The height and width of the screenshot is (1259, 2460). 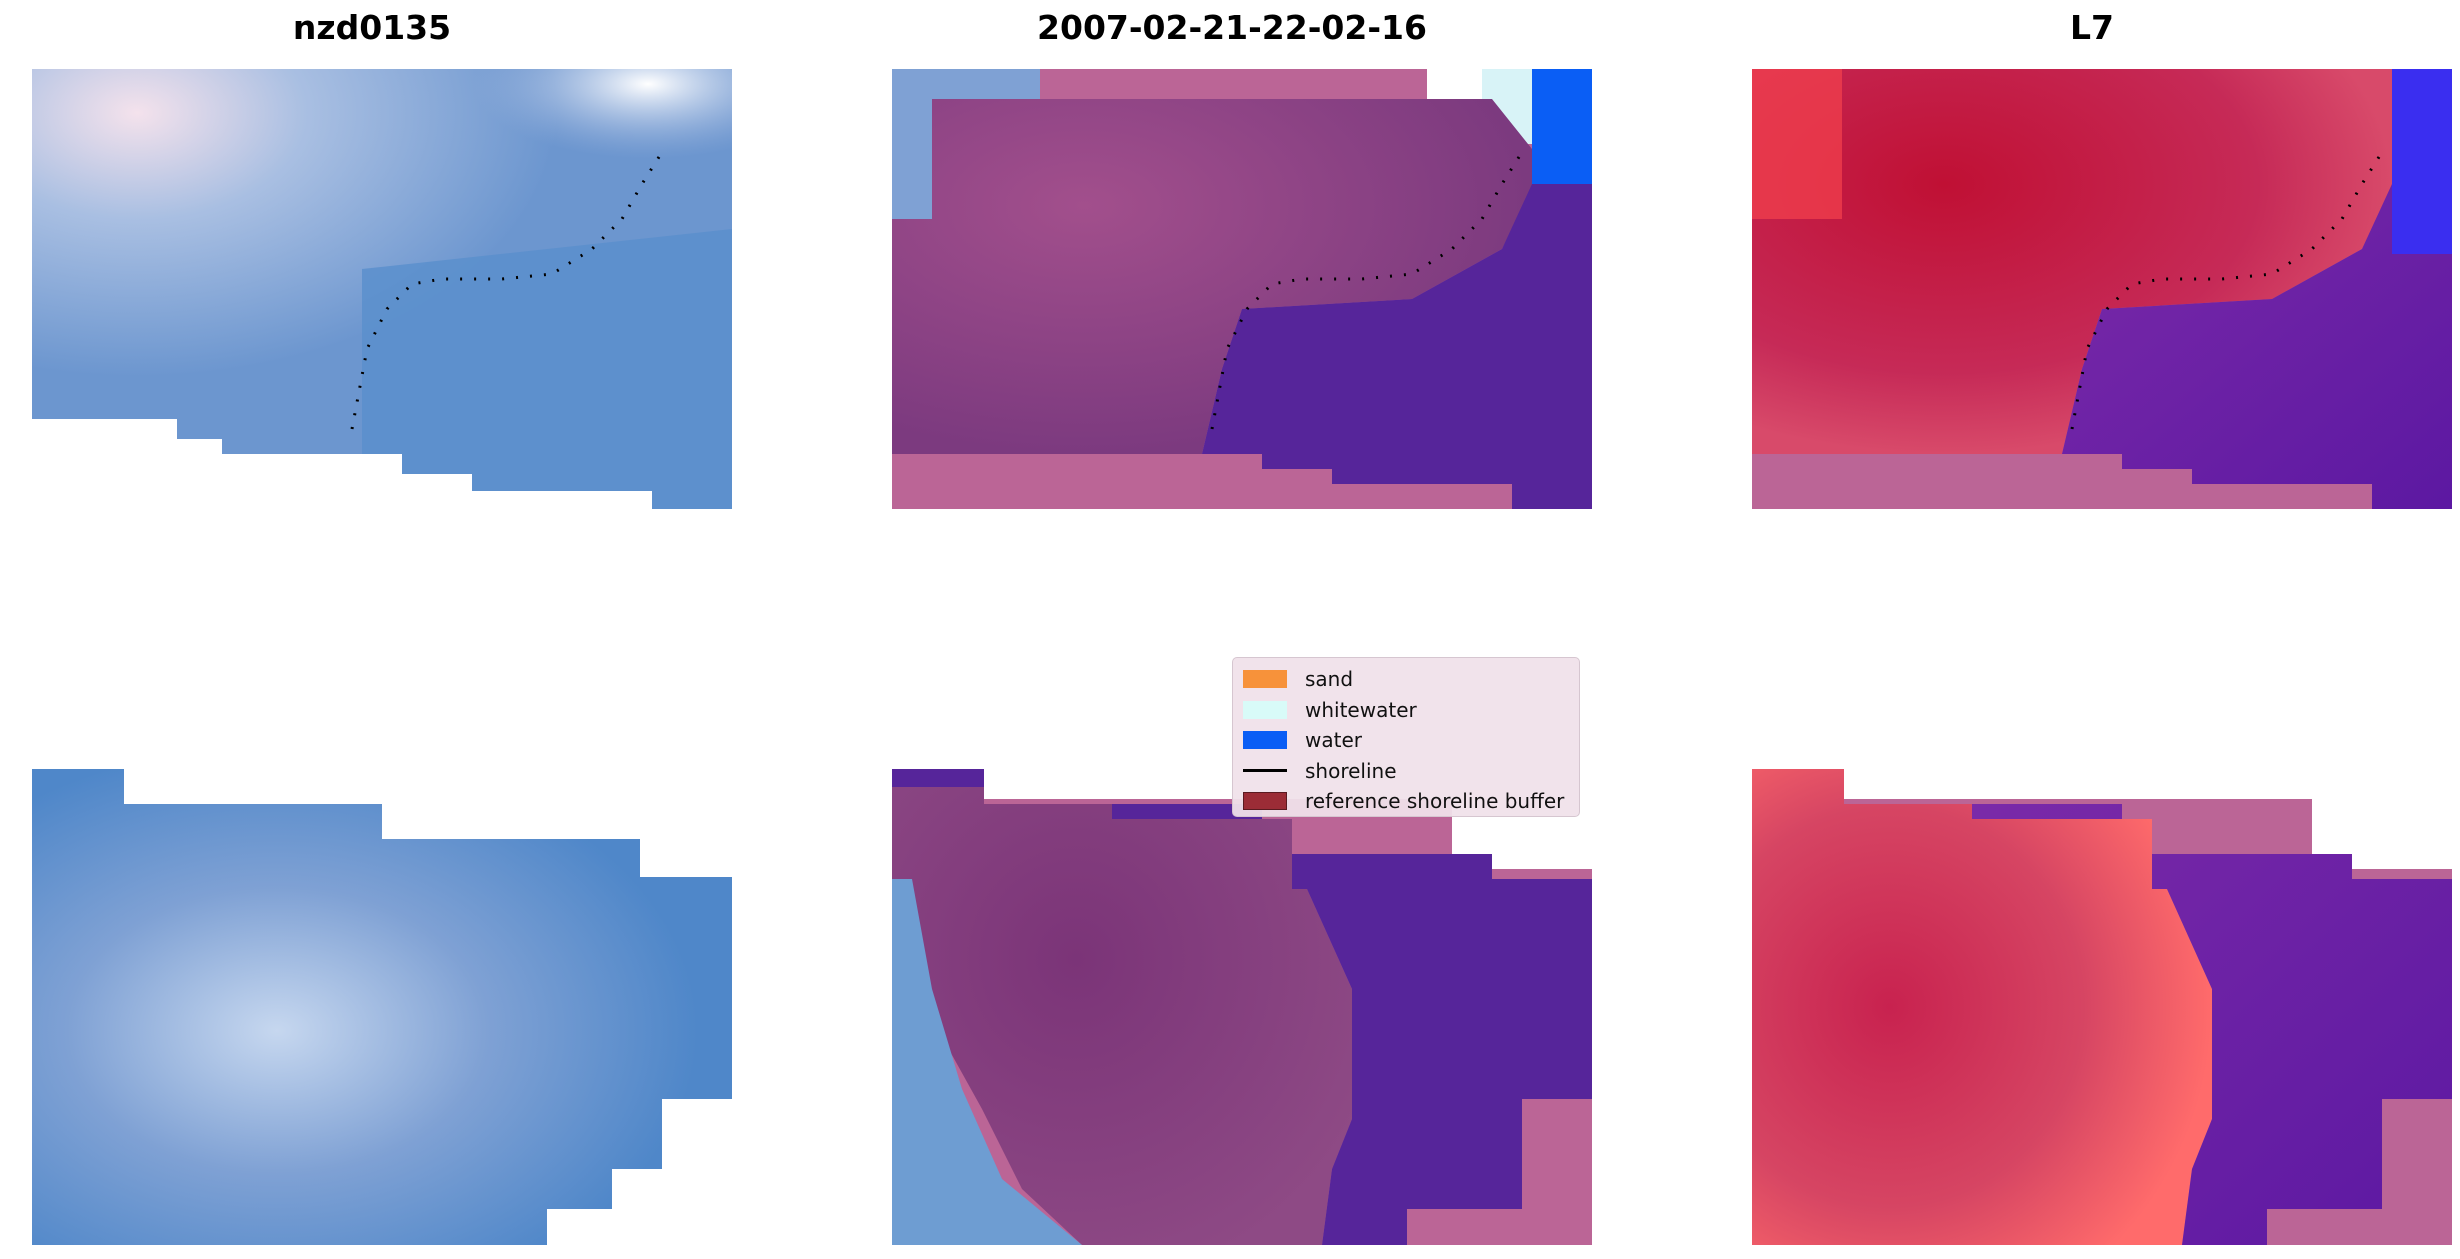 I want to click on legend-label-water: water, so click(x=1333, y=740).